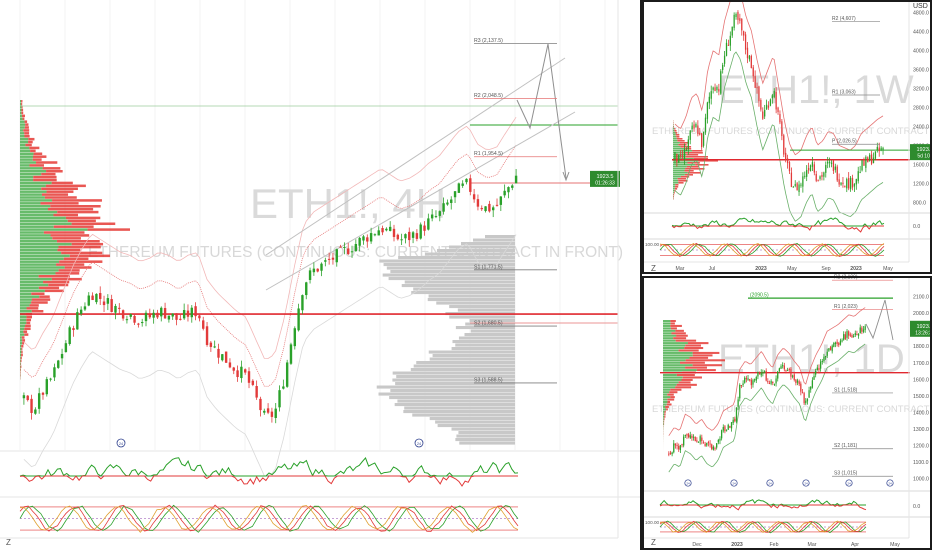 This screenshot has height=555, width=932. What do you see at coordinates (737, 545) in the screenshot?
I see `right-bottom-x-tick: 2023` at bounding box center [737, 545].